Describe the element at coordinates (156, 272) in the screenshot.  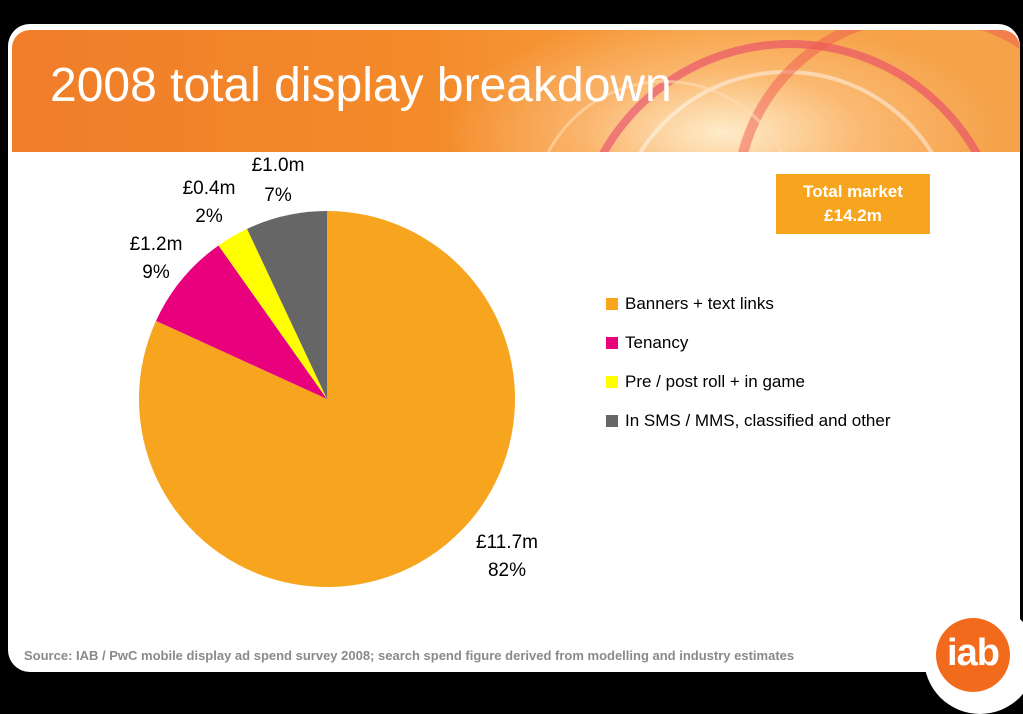
I see `data-label-percent: 9%` at that location.